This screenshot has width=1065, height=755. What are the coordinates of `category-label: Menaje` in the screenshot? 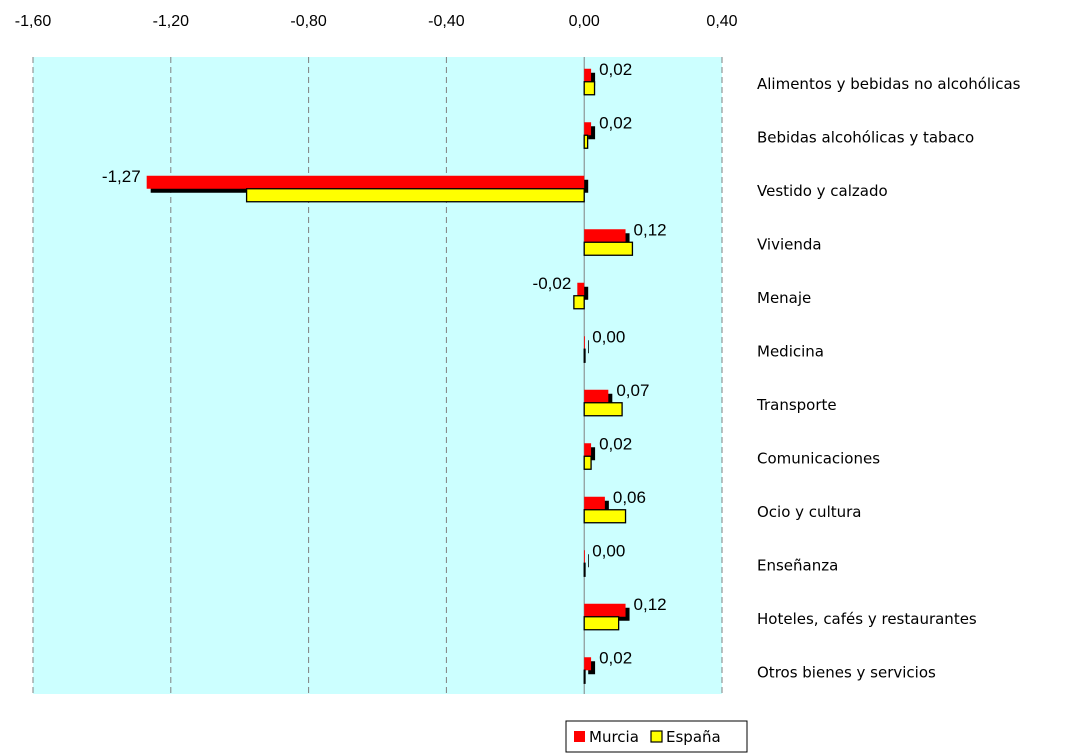 It's located at (784, 298).